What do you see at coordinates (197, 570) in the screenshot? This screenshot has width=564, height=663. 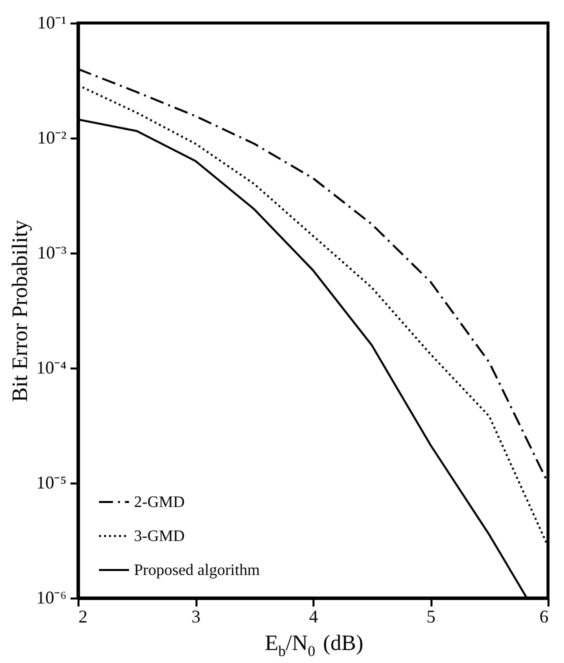 I see `legend-label: Proposed algorithm` at bounding box center [197, 570].